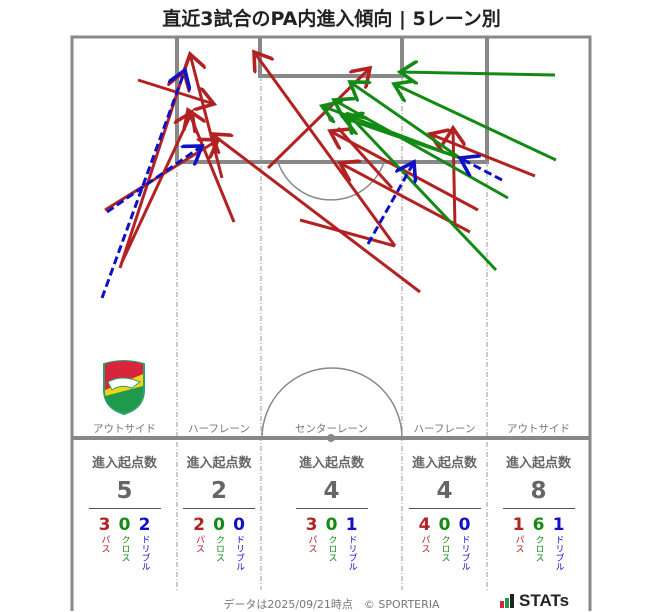 The height and width of the screenshot is (612, 663). I want to click on cross-arrows, so click(439, 172).